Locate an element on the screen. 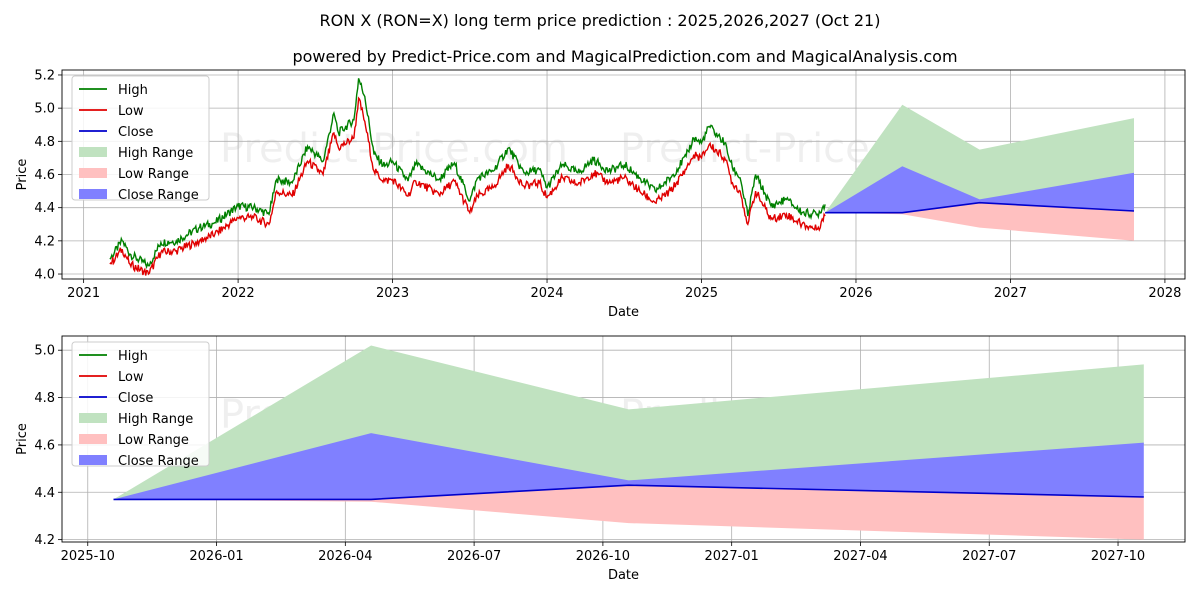 Image resolution: width=1200 pixels, height=600 pixels. bottom-x-tick-label: 2027-01 is located at coordinates (732, 556).